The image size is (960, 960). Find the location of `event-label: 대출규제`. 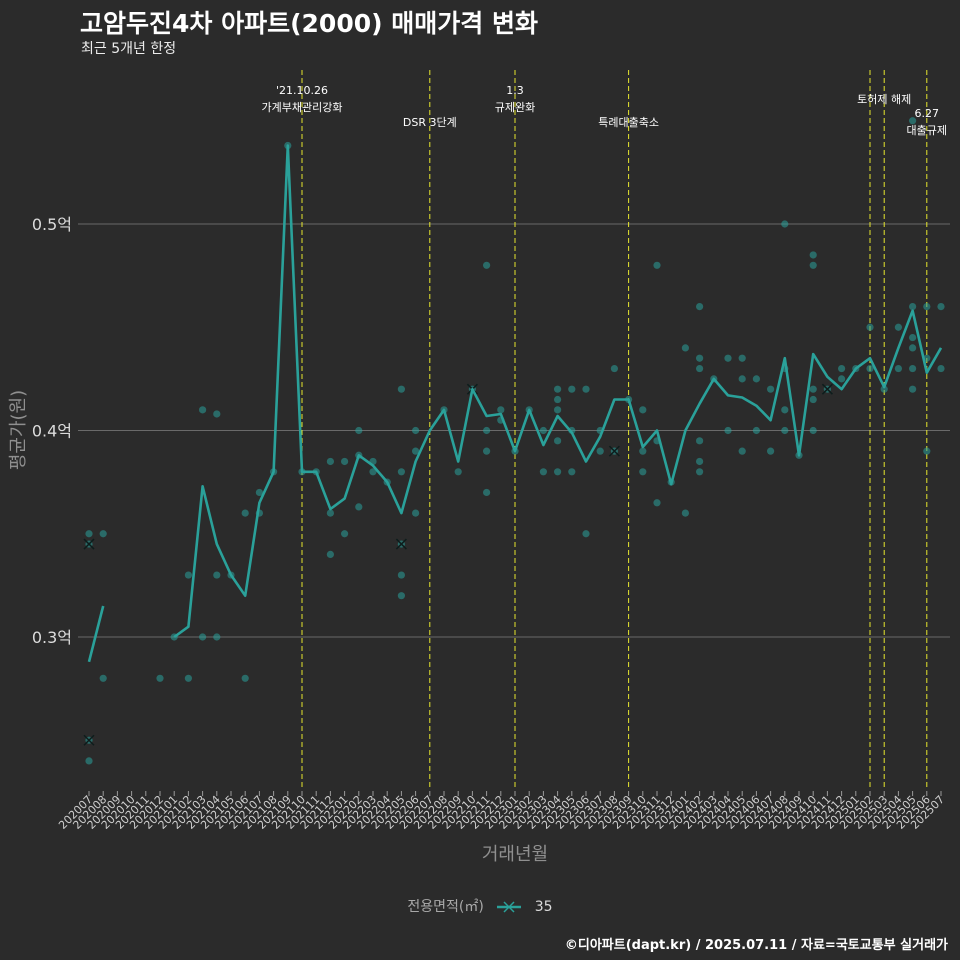

event-label: 대출규제 is located at coordinates (927, 130).